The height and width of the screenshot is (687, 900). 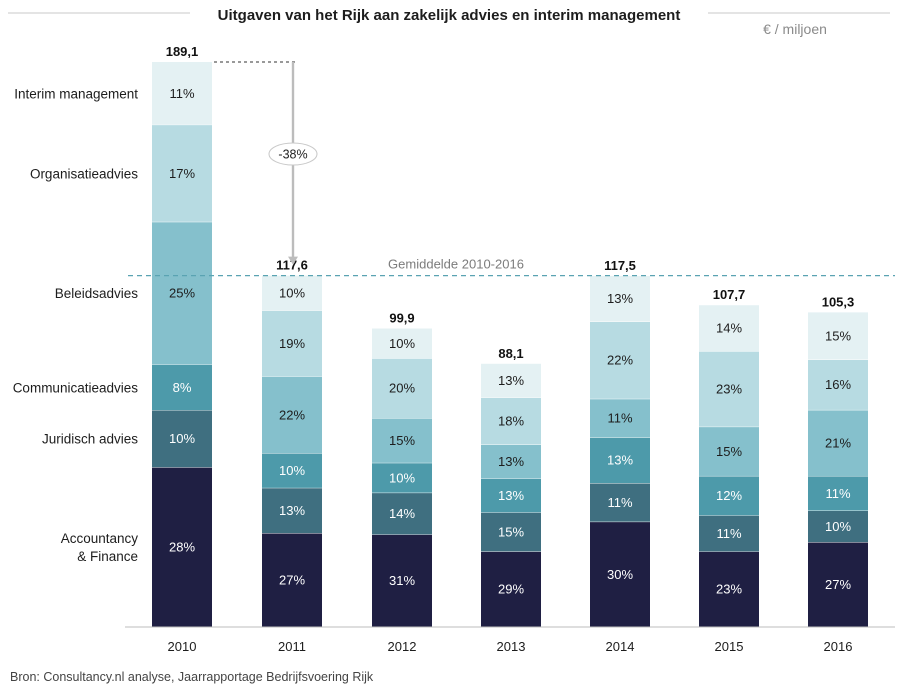 I want to click on segment-percent-label: 31%, so click(x=402, y=580).